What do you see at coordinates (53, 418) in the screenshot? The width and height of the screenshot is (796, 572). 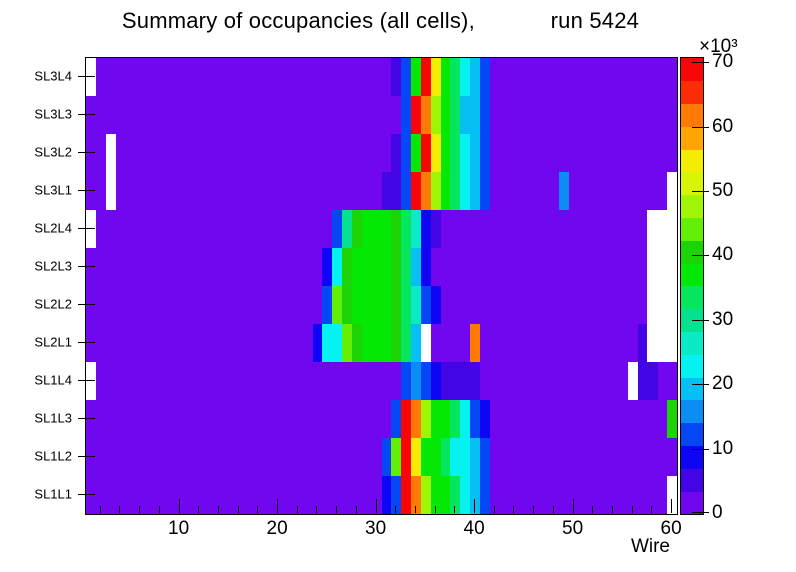 I see `y-axis-label: SL1L3` at bounding box center [53, 418].